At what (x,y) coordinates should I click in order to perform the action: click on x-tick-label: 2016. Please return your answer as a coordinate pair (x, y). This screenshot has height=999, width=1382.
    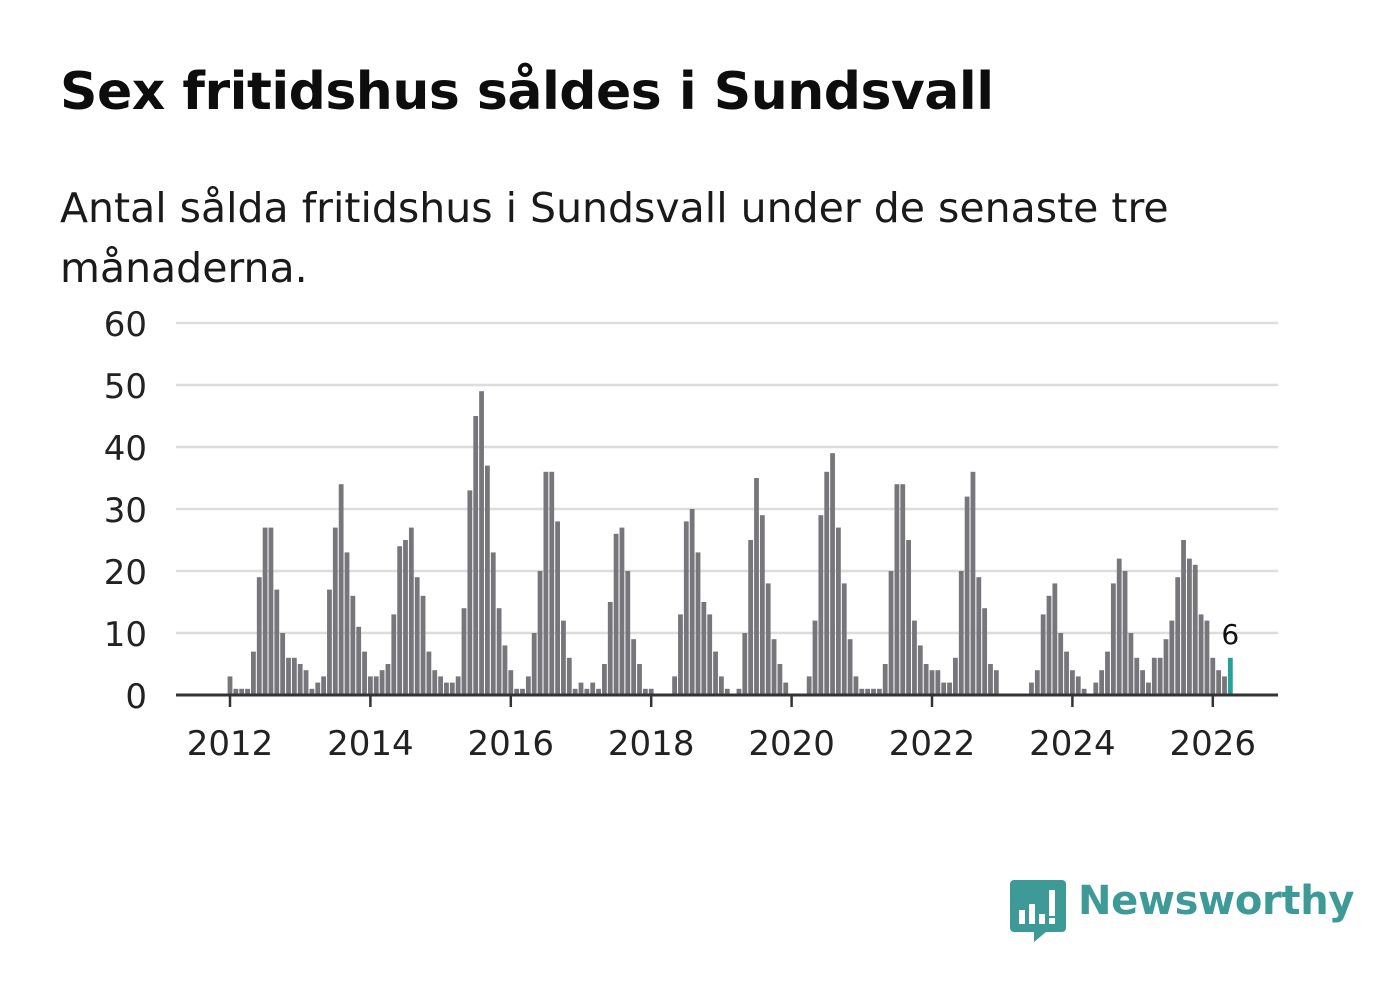
    Looking at the image, I should click on (511, 744).